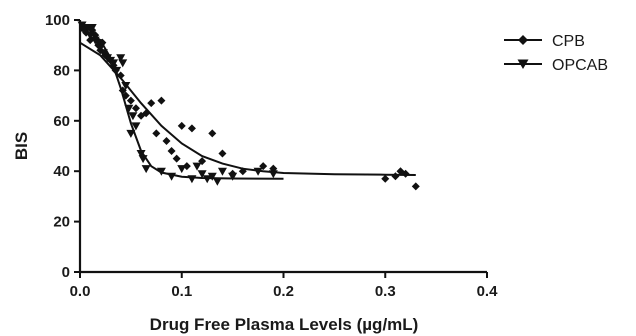 This screenshot has height=336, width=636. I want to click on y-tick-label: 80, so click(61, 70).